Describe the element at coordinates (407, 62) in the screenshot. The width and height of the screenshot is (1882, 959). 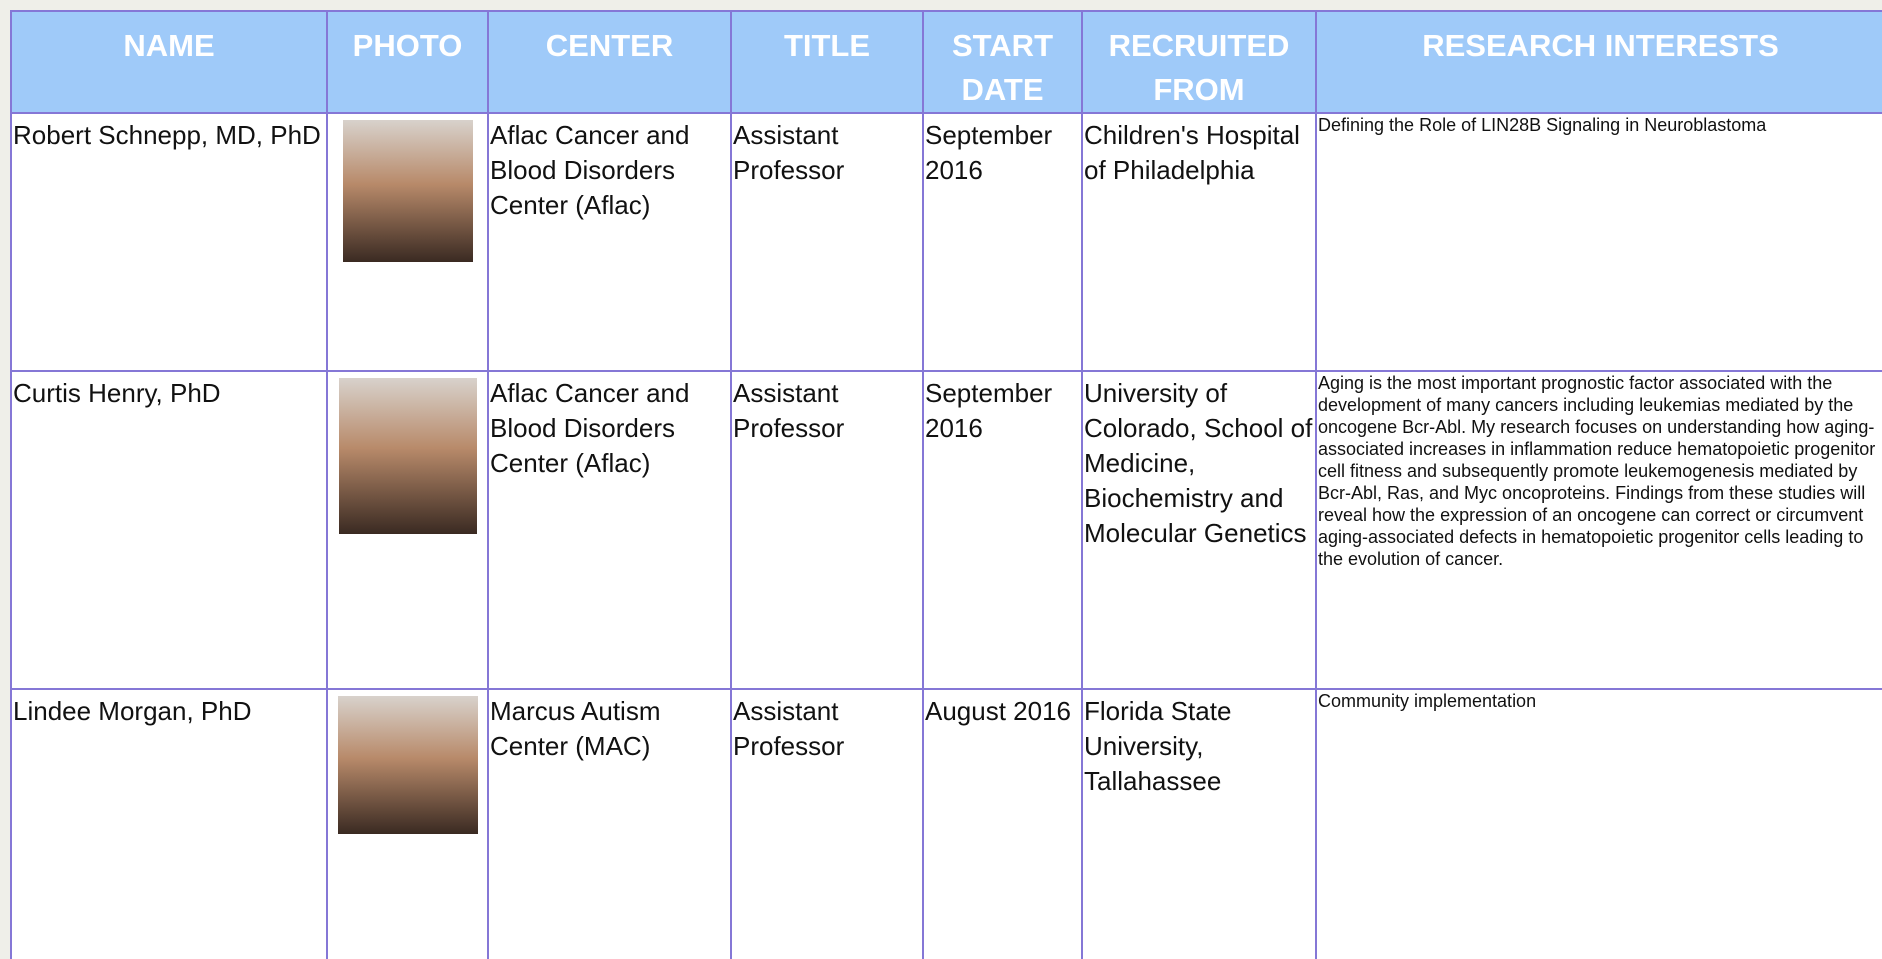
I see `header-cell: PHOTO` at that location.